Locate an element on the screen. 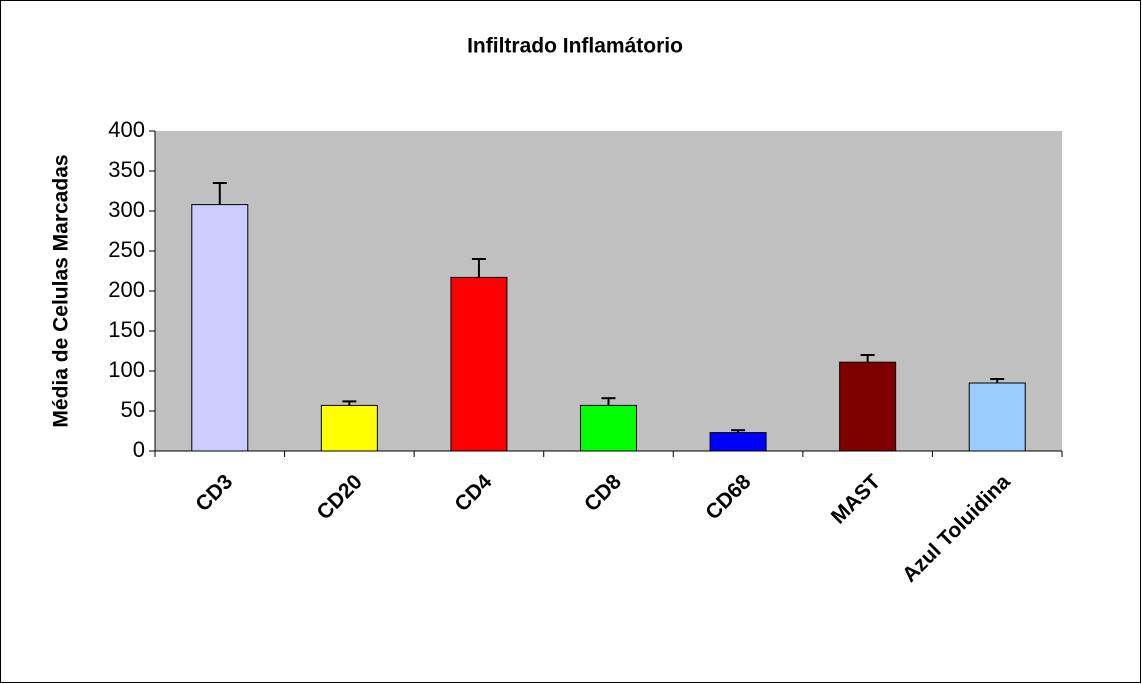  y-tick-label: 300 is located at coordinates (126, 209).